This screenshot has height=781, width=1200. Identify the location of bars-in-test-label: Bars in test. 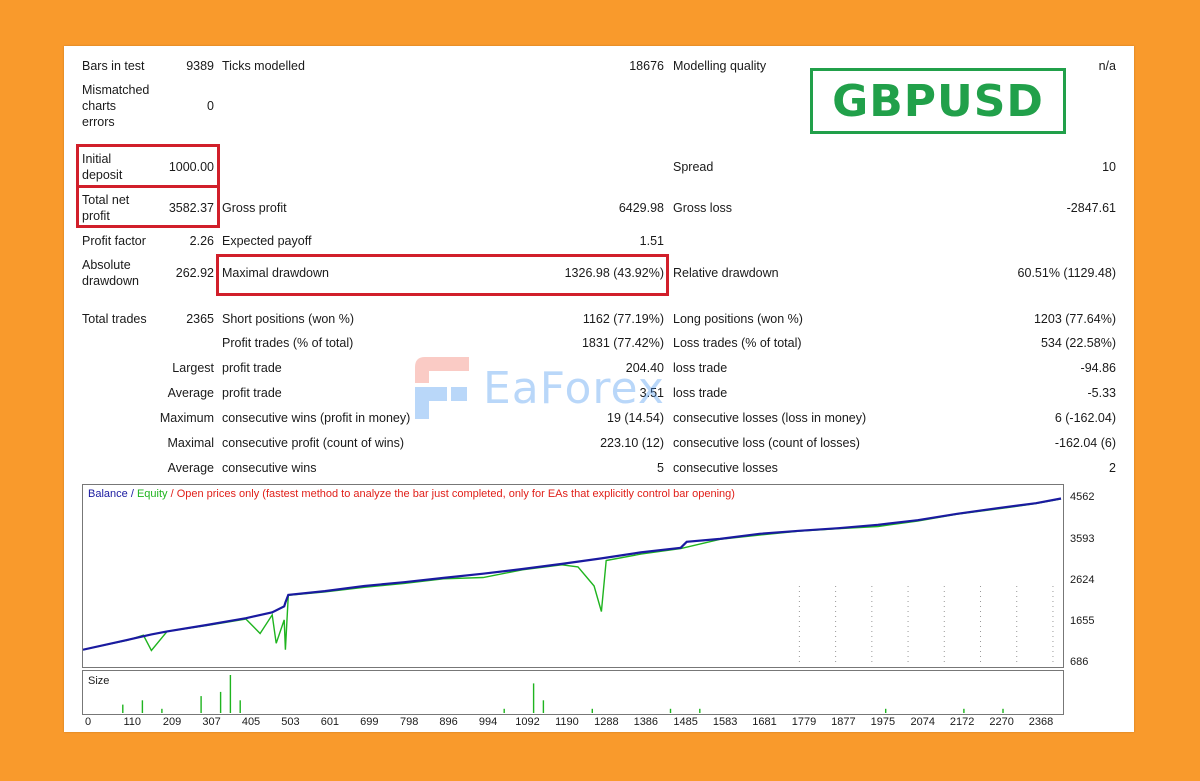
(113, 66).